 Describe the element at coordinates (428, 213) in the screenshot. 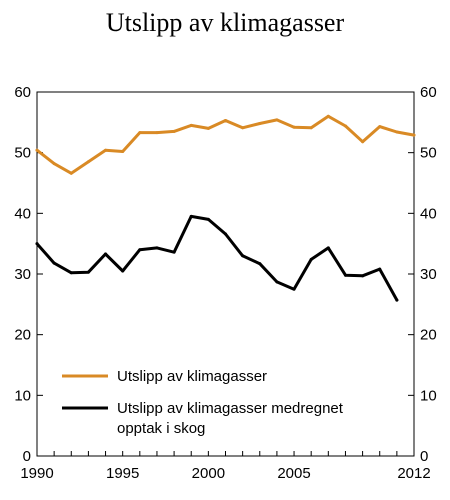

I see `y-tick-label-right: 40` at that location.